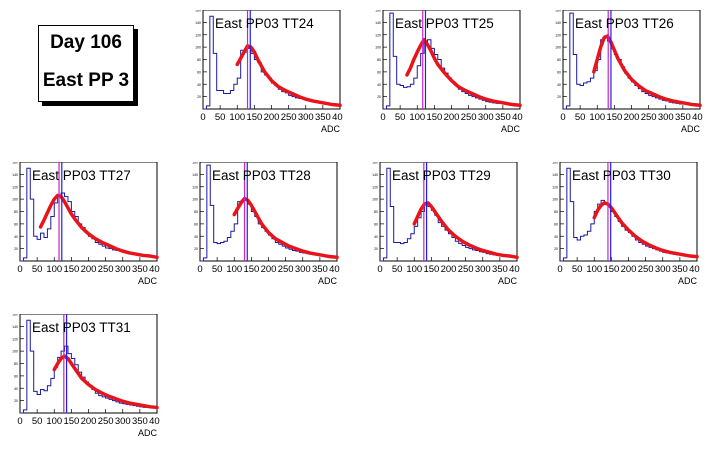 This screenshot has height=458, width=716. I want to click on panel-title: East PP03 TT29, so click(441, 175).